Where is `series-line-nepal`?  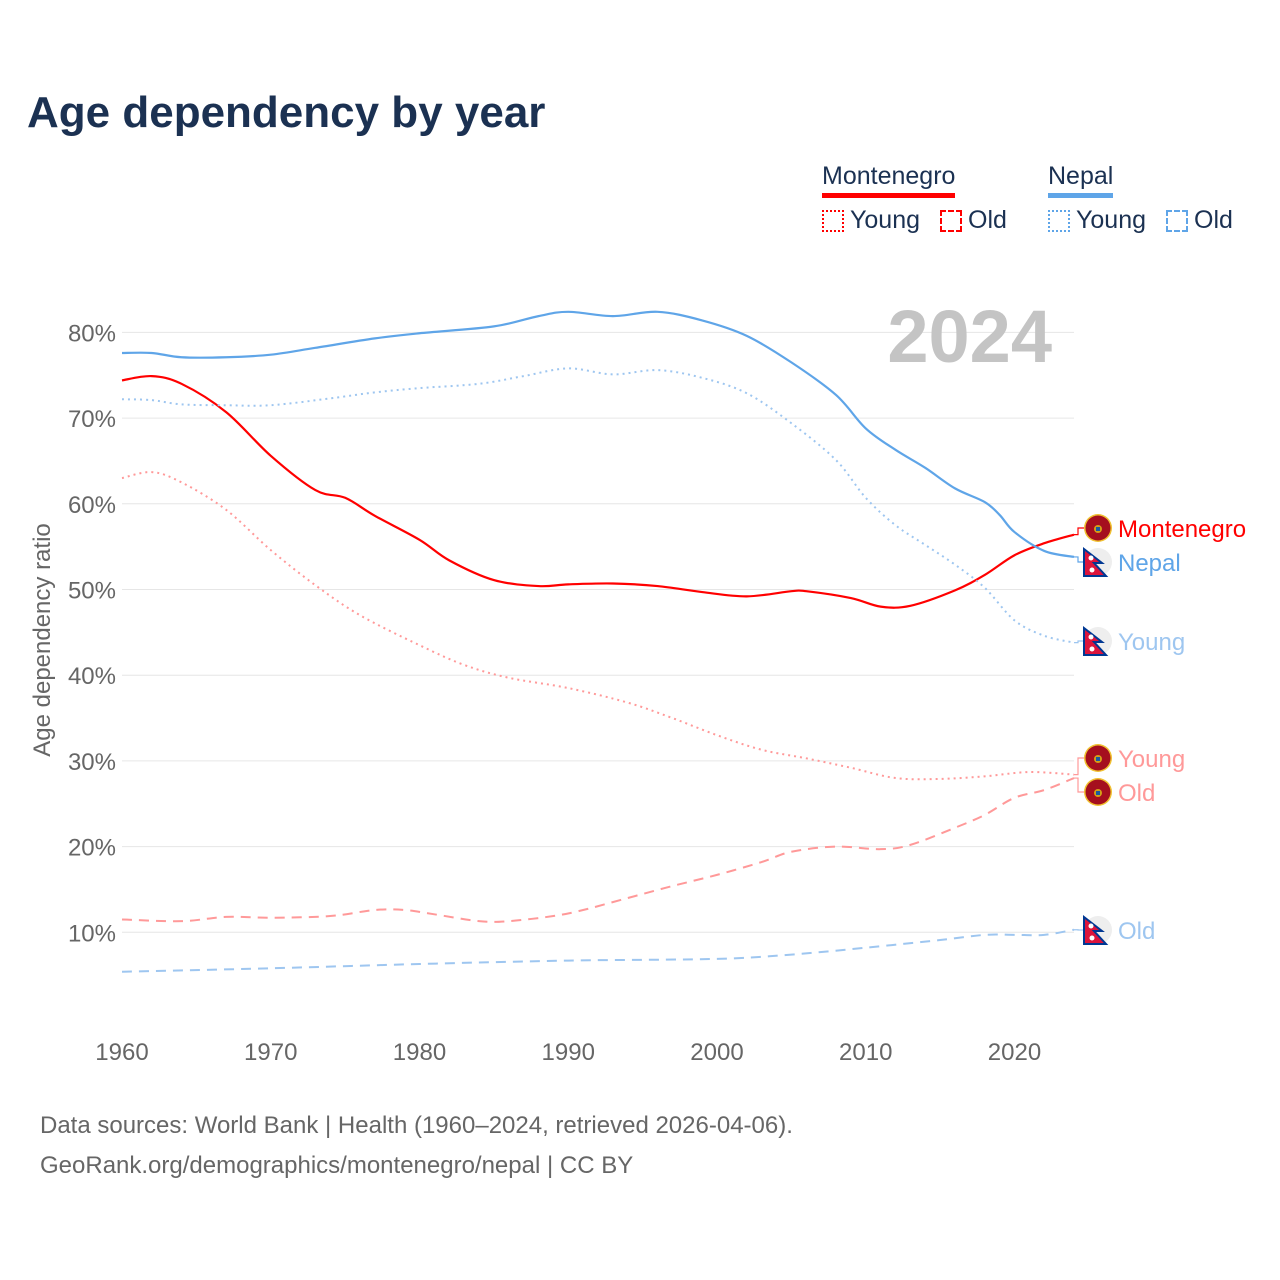
series-line-nepal is located at coordinates (598, 434).